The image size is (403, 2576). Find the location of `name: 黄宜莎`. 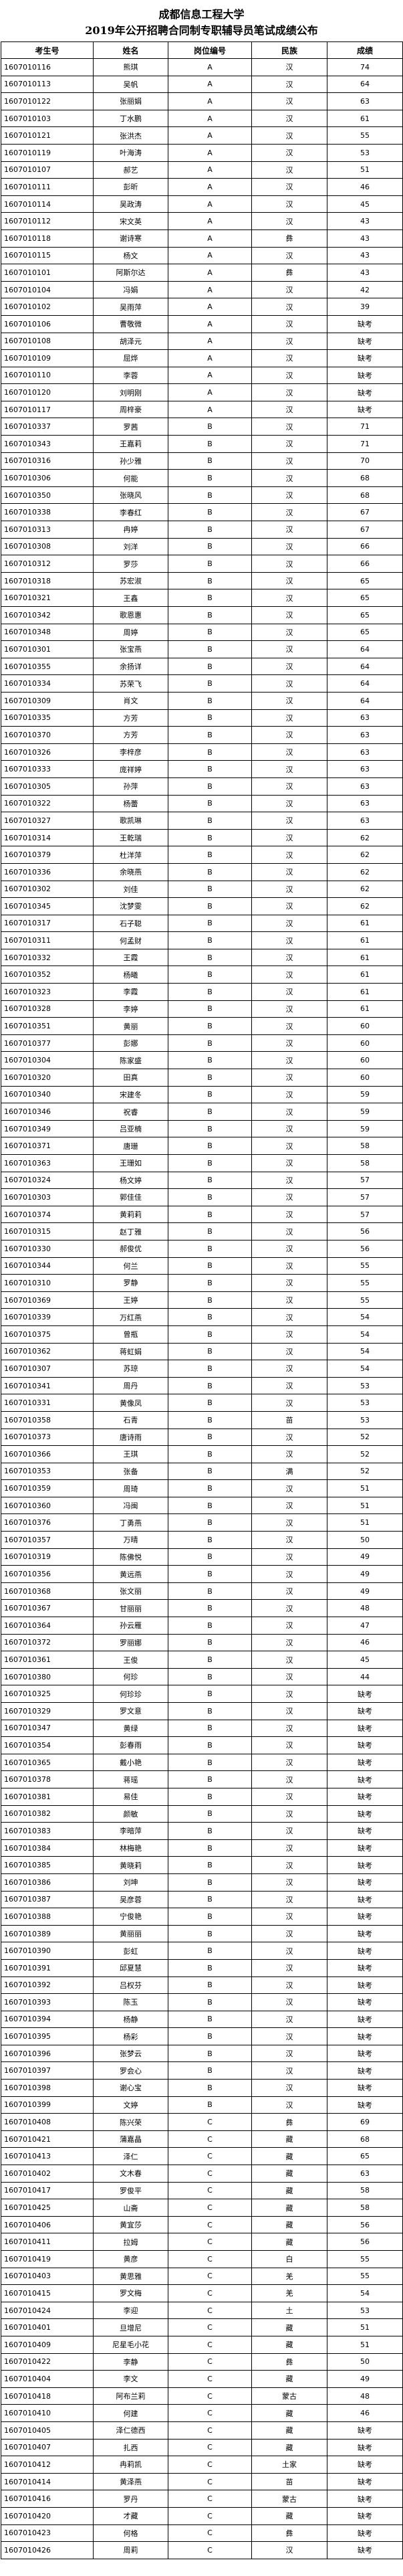

name: 黄宜莎 is located at coordinates (130, 2224).